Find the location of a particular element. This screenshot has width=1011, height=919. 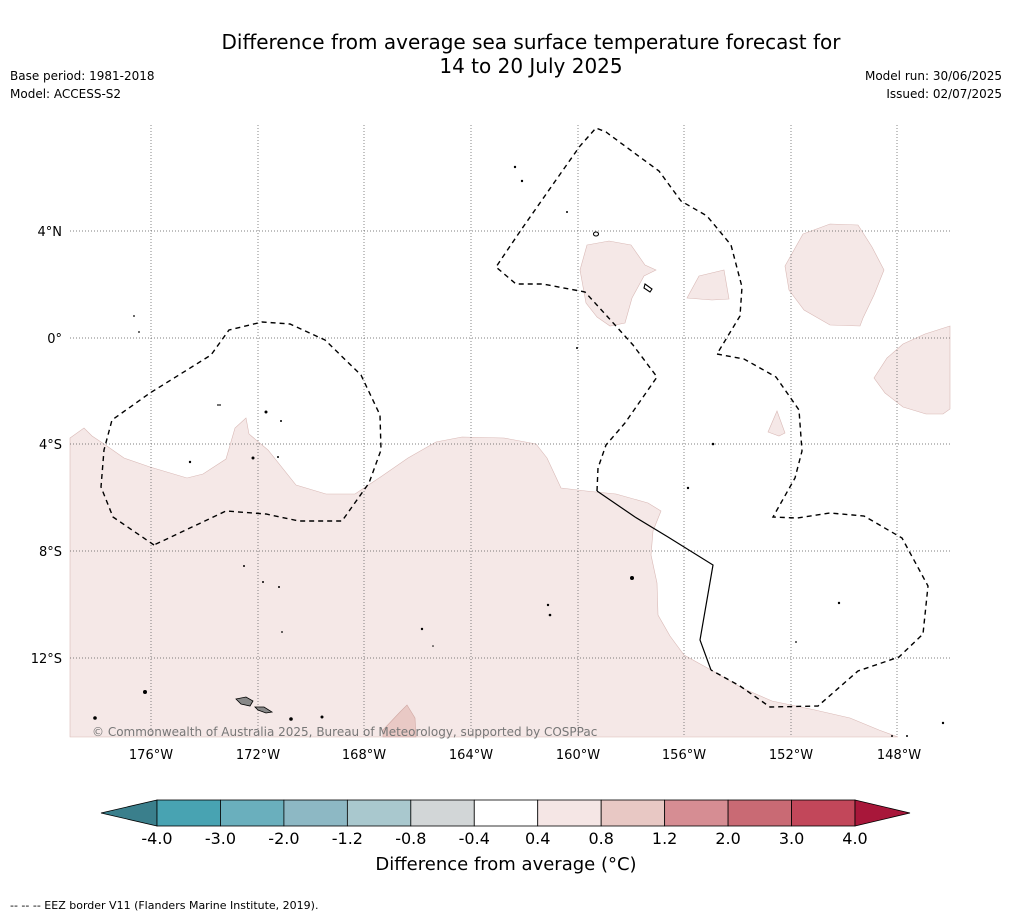

colorbar-tick-label: -0.4 is located at coordinates (474, 838).